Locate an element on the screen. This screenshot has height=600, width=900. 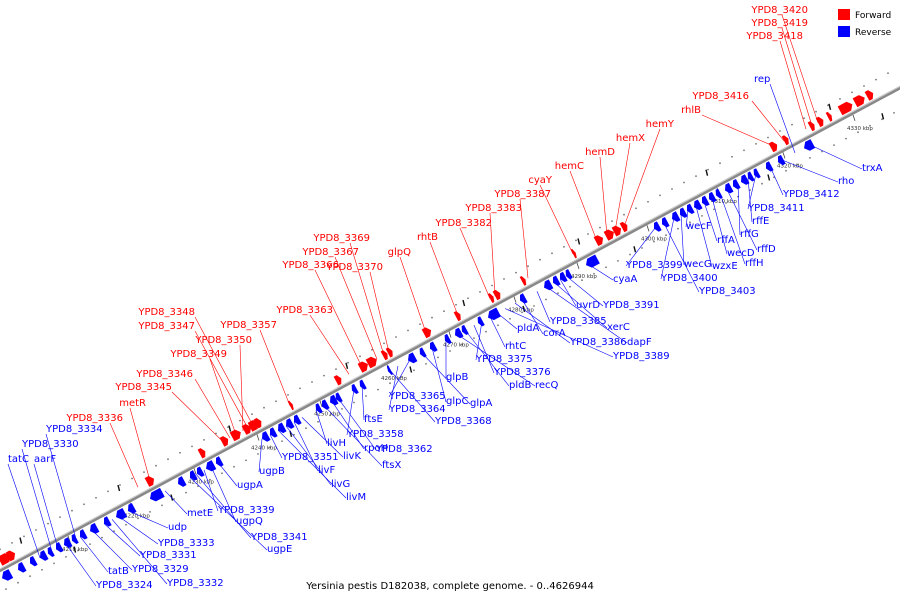
reverse-gene-label: livG is located at coordinates (340, 484).